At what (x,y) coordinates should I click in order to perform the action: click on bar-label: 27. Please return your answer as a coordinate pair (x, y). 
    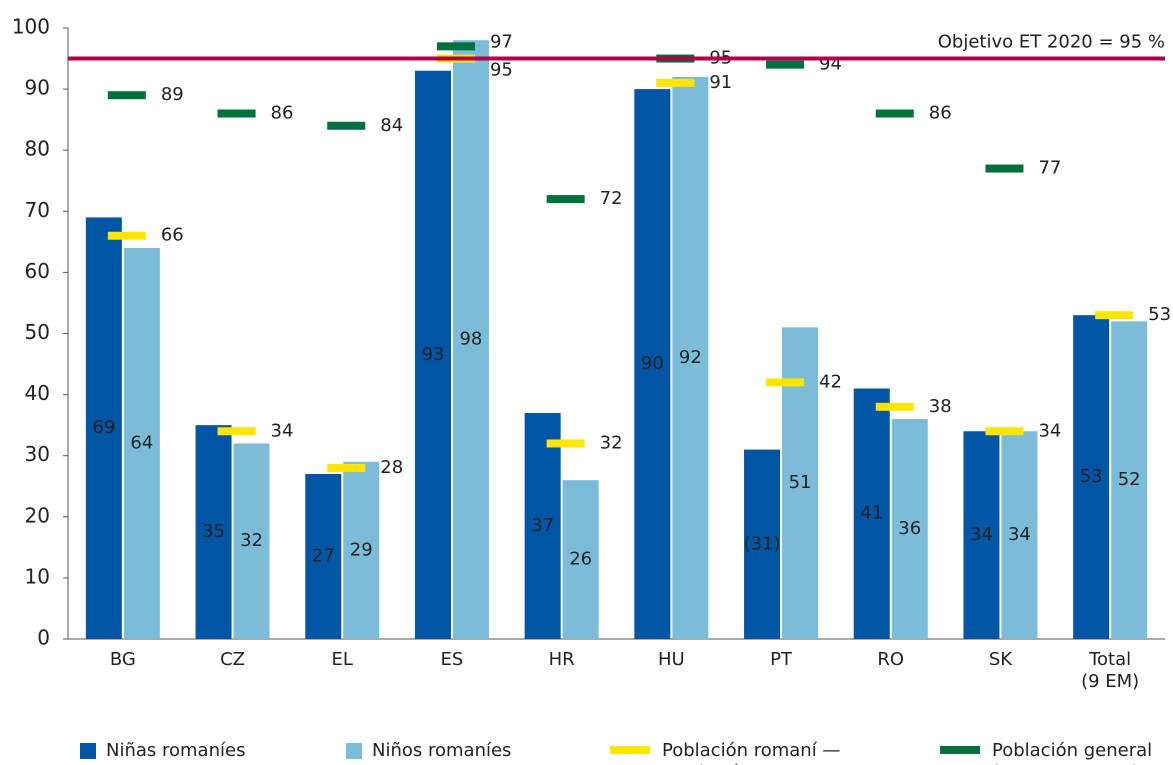
    Looking at the image, I should click on (323, 556).